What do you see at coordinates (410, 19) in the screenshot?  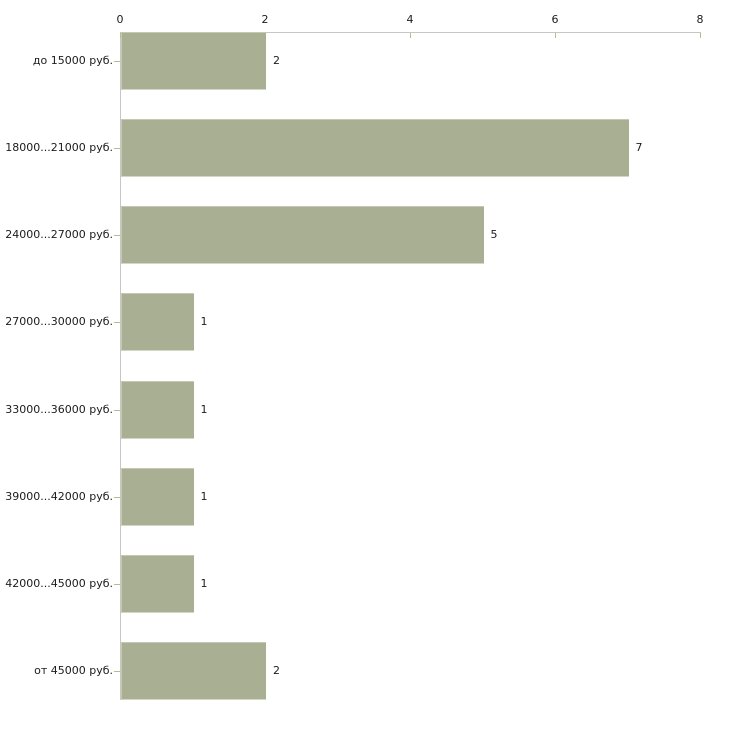 I see `x-tick-label: 4` at bounding box center [410, 19].